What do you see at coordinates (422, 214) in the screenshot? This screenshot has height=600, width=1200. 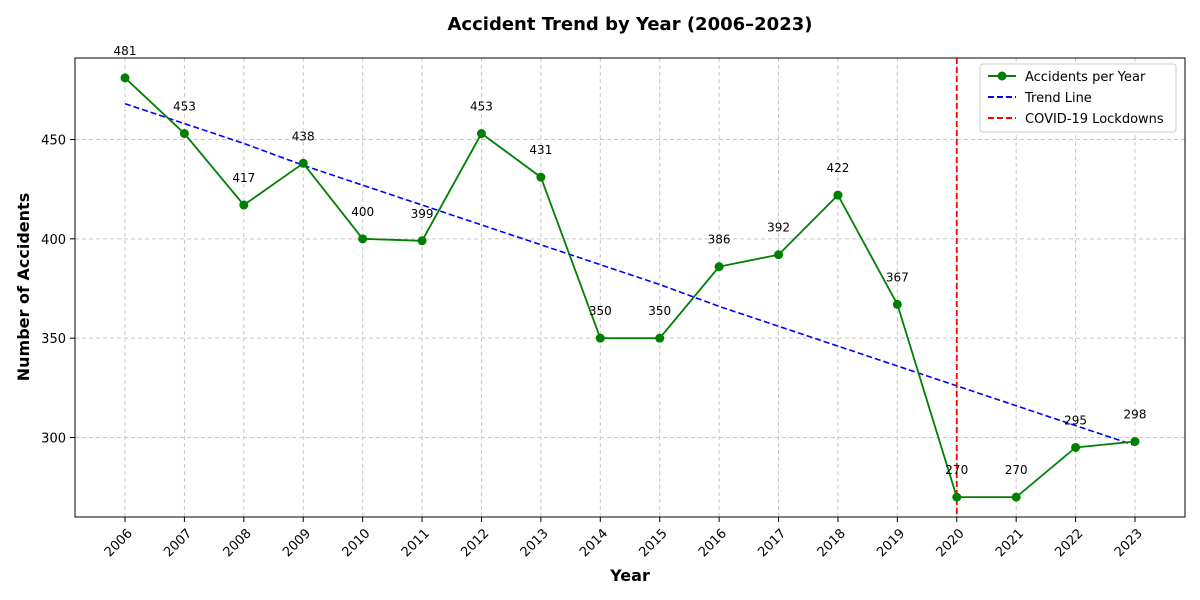 I see `data-label: 399` at bounding box center [422, 214].